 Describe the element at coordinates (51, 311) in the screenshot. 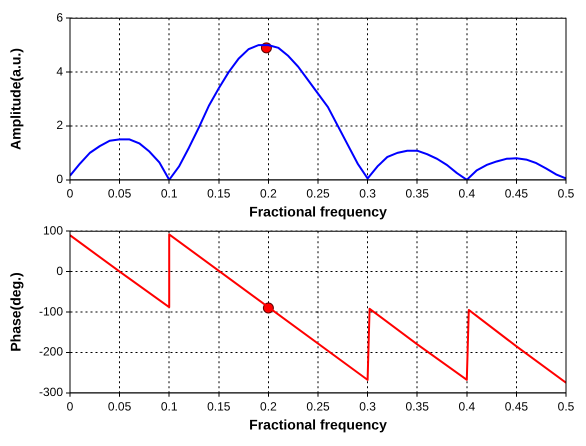

I see `y-tick-label: -100` at that location.